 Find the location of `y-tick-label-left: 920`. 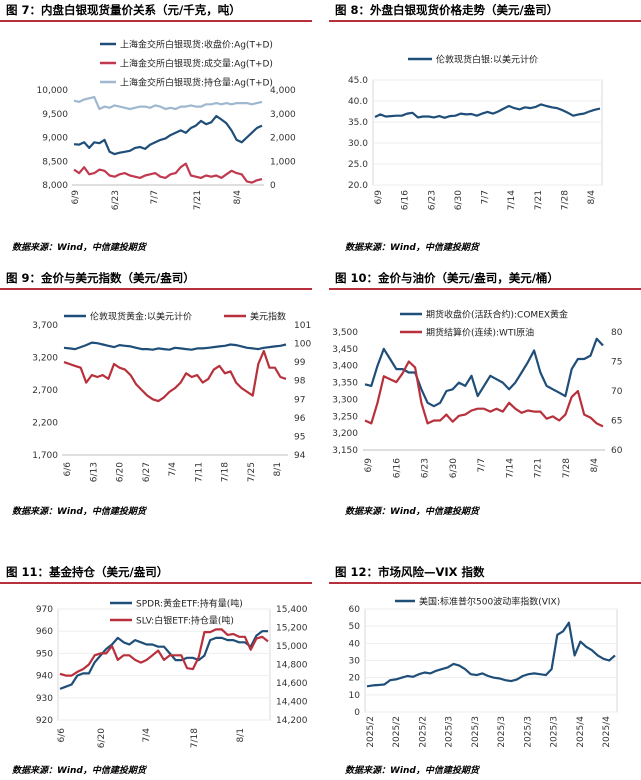

y-tick-label-left: 920 is located at coordinates (44, 721).